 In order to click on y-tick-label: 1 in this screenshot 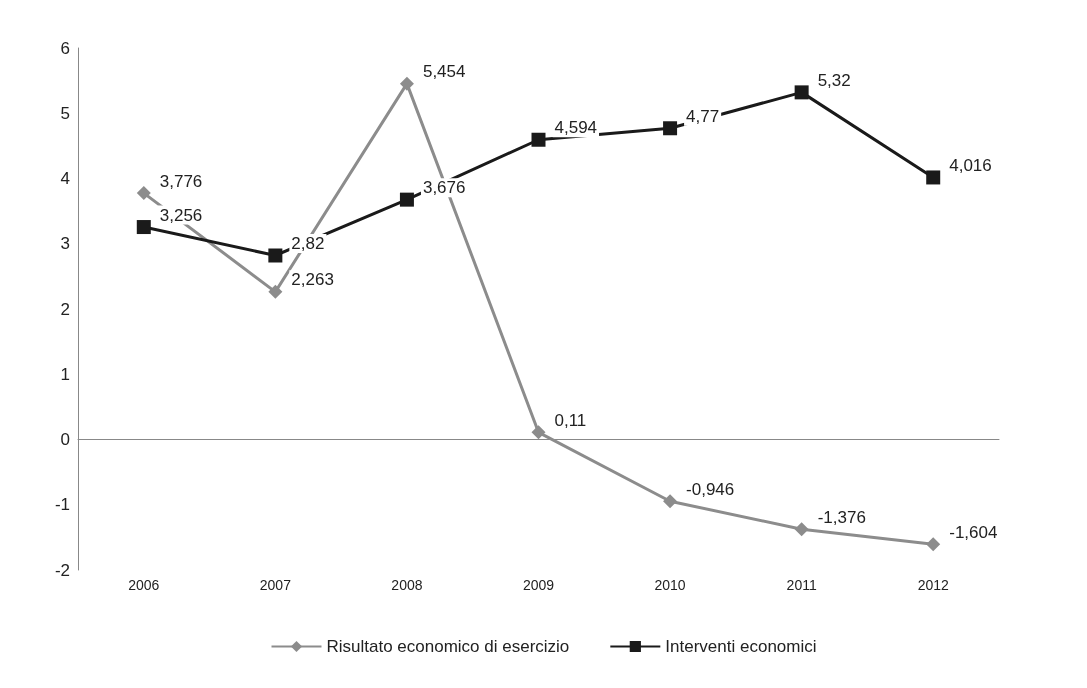, I will do `click(65, 374)`.